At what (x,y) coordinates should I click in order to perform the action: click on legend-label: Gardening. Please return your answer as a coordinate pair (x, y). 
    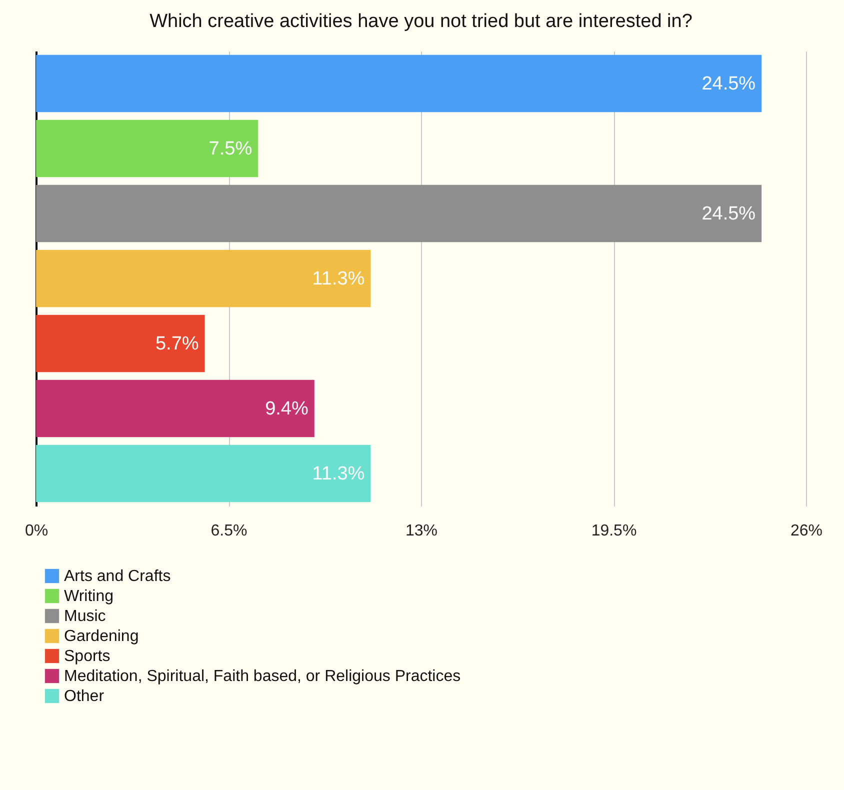
    Looking at the image, I should click on (101, 636).